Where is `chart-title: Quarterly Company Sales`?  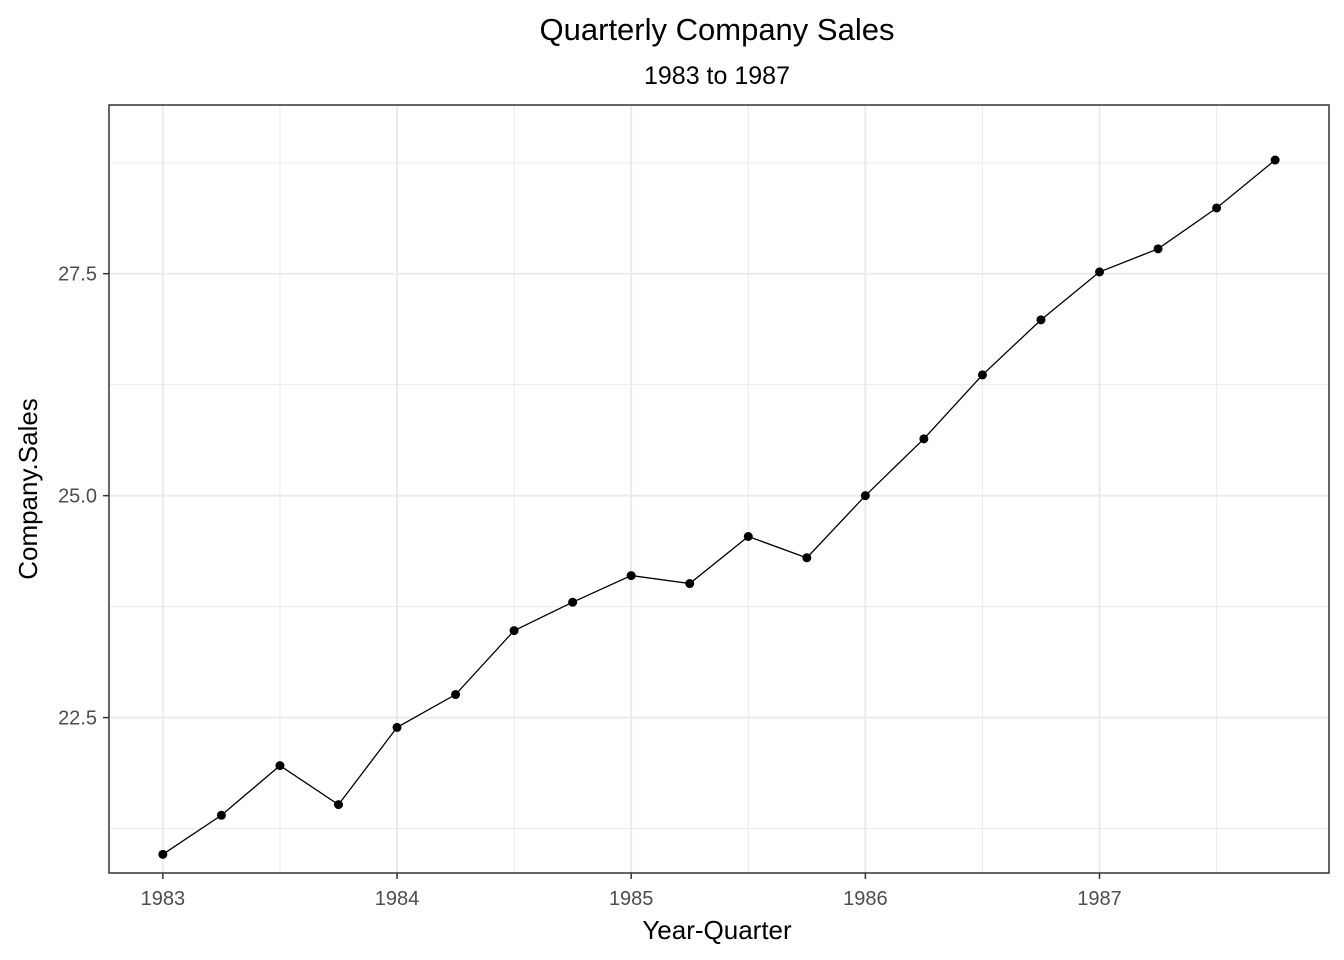 chart-title: Quarterly Company Sales is located at coordinates (717, 29).